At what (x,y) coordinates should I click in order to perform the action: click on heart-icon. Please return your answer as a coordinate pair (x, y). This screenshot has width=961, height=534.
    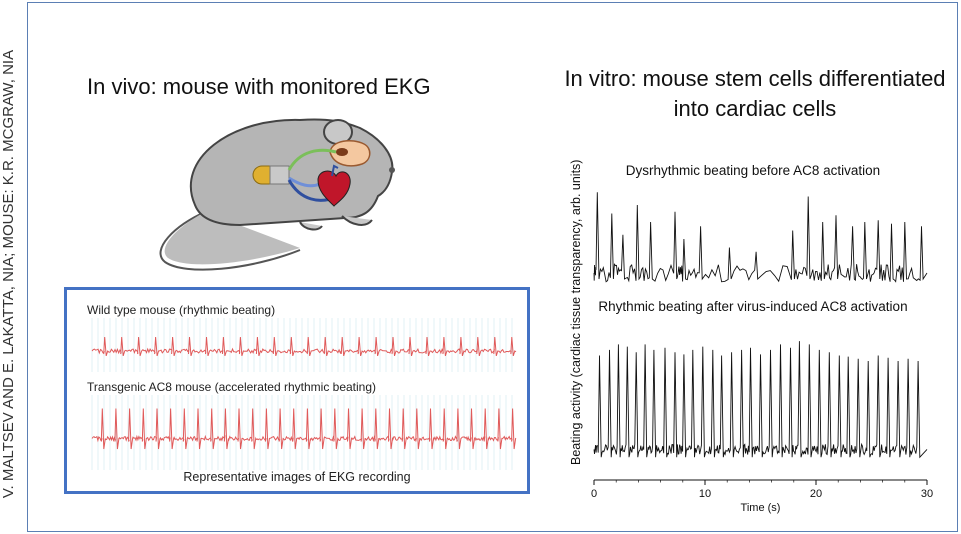
    Looking at the image, I should click on (334, 188).